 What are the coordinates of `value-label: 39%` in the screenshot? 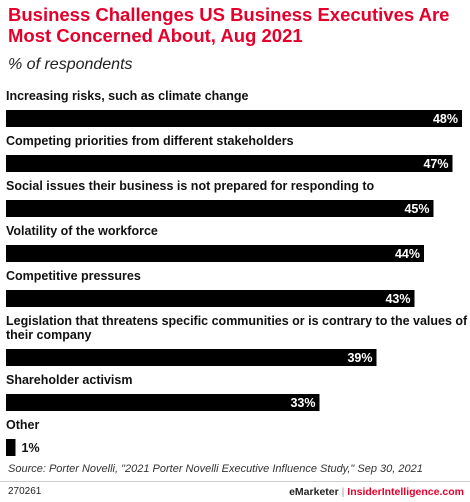 It's located at (359, 358).